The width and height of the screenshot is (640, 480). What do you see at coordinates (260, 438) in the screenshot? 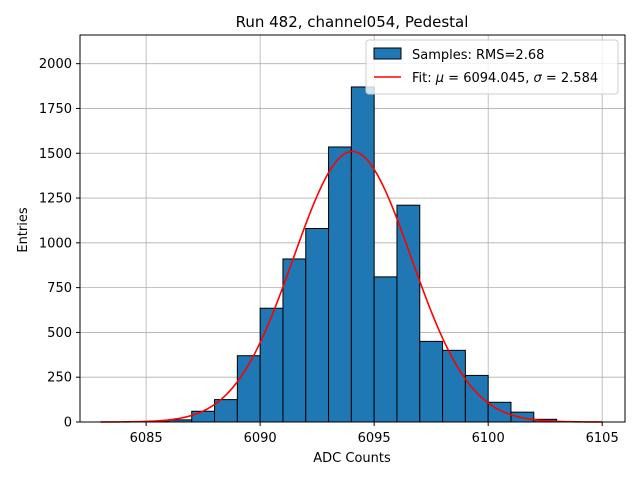
I see `x-tick-label: 6090` at bounding box center [260, 438].